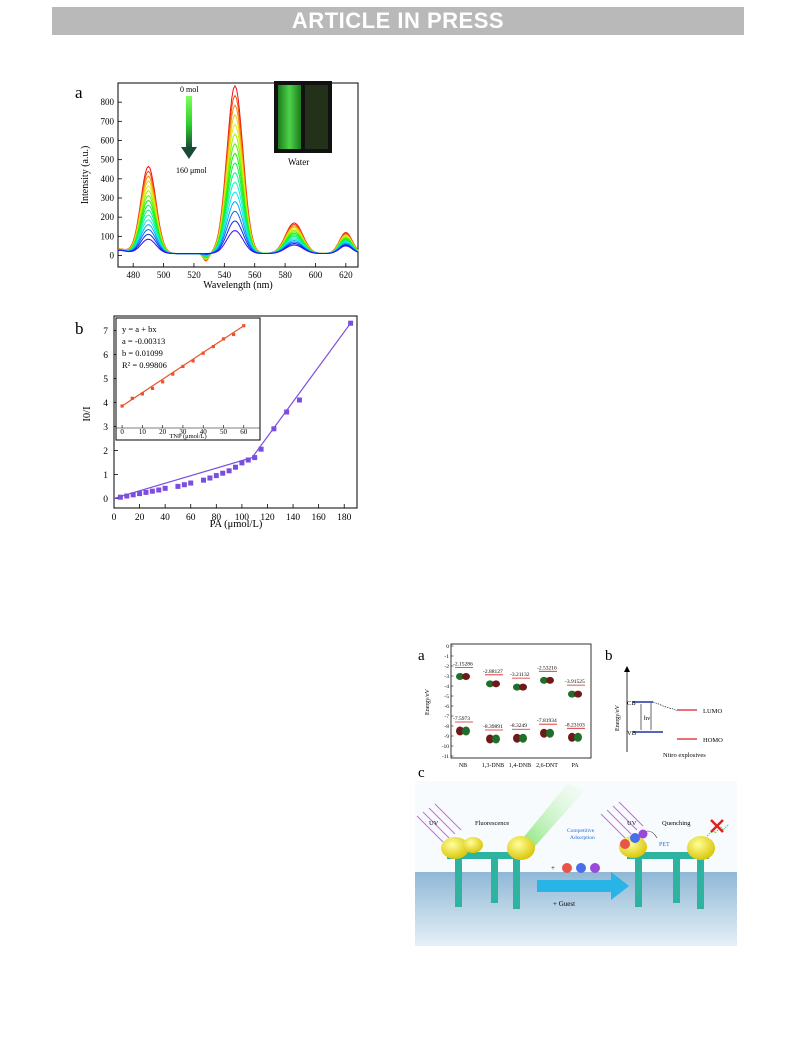 This screenshot has height=1057, width=793. Describe the element at coordinates (488, 872) in the screenshot. I see `mof-left` at that location.